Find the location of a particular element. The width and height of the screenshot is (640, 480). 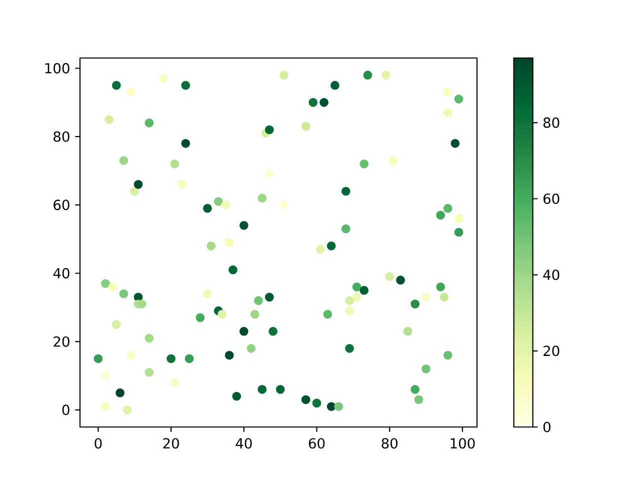

y-tick-label: 0 is located at coordinates (66, 410).